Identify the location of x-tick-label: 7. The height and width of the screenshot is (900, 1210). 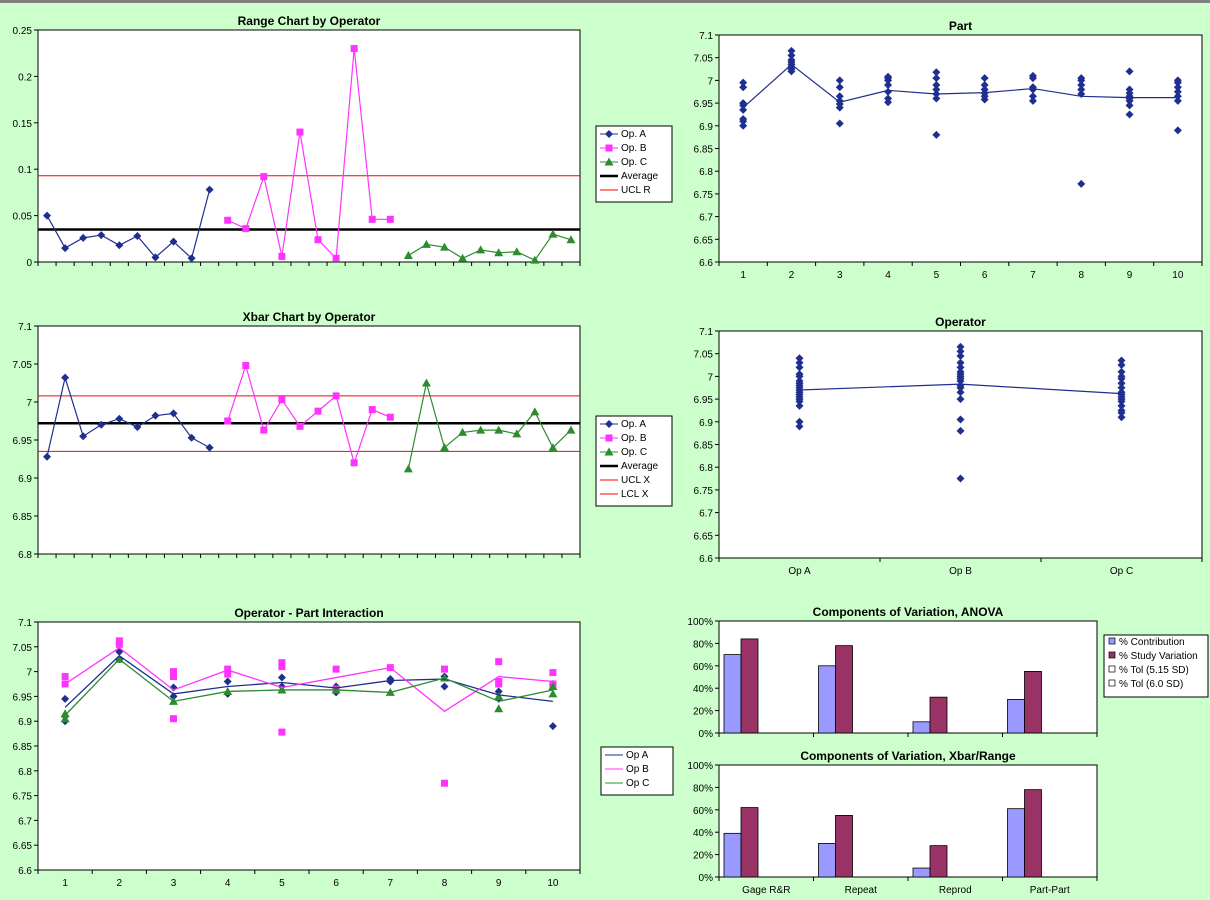
(391, 883).